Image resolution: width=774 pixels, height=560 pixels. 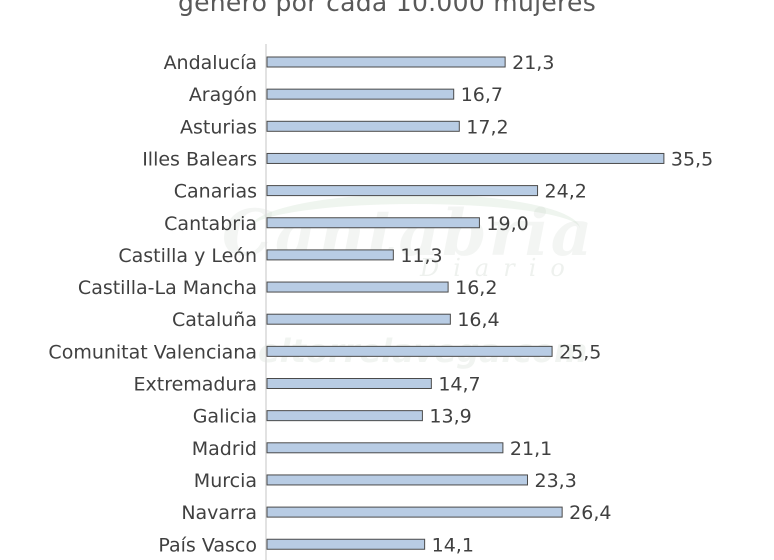 I want to click on category-label: Comunitat Valenciana, so click(x=152, y=352).